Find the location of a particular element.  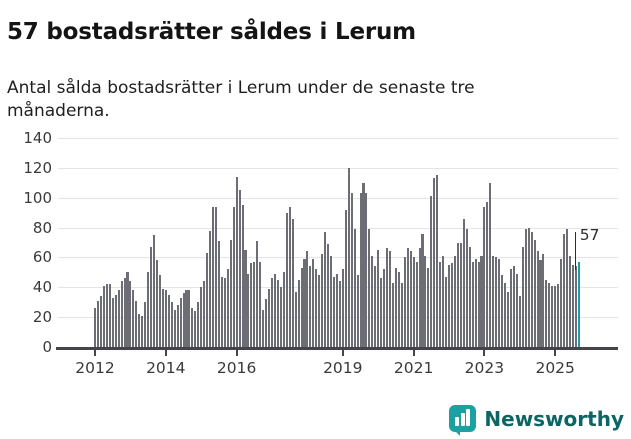

x-axis-label: 2019 is located at coordinates (343, 368).